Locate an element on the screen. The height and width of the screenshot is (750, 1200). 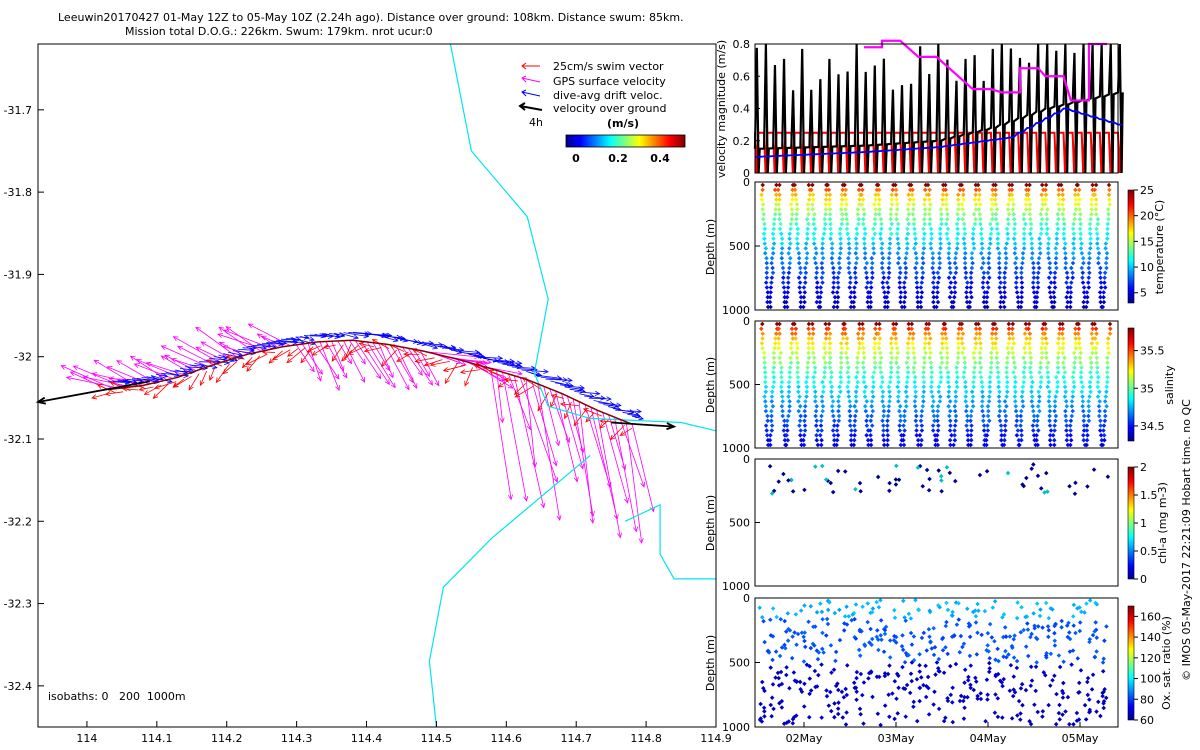
swim-vector-head is located at coordinates (462, 372).